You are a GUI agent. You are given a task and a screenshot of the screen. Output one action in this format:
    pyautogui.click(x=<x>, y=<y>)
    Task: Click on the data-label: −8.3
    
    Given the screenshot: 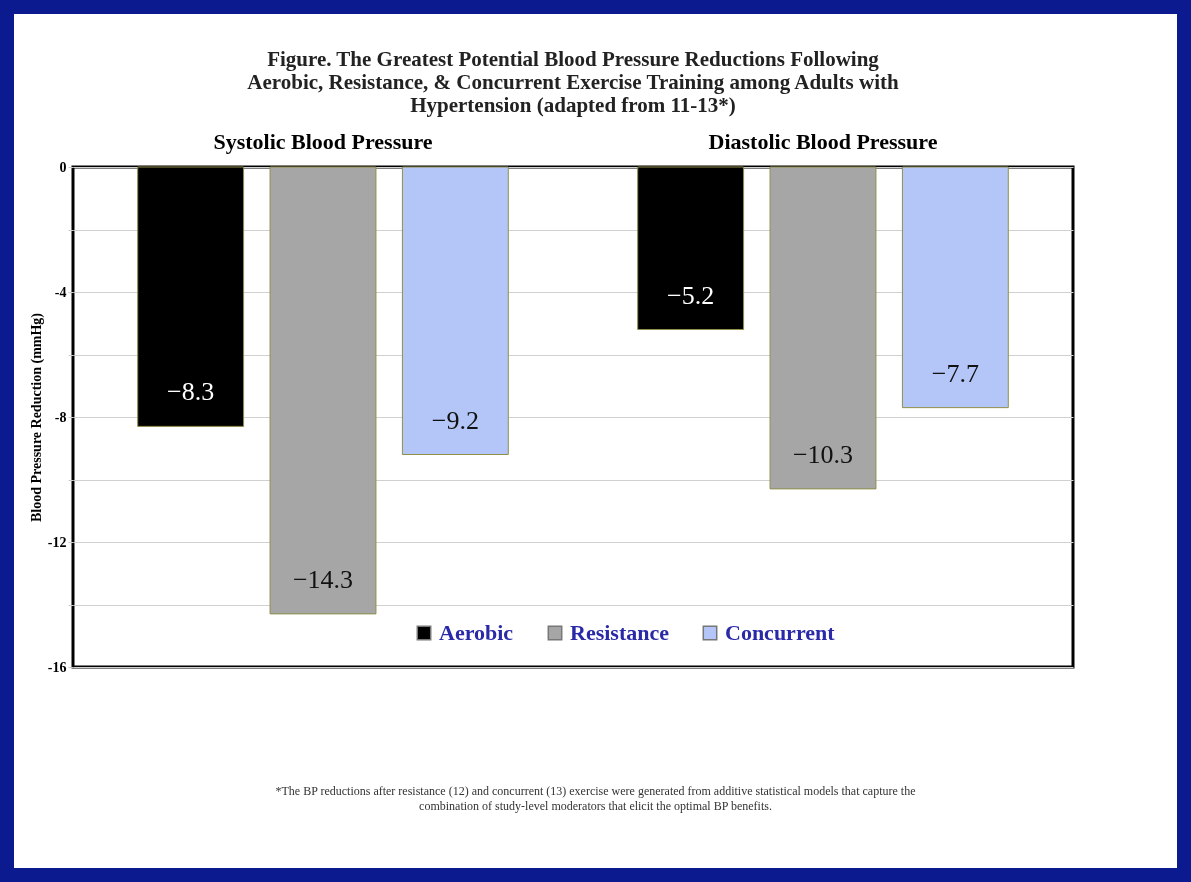 What is the action you would take?
    pyautogui.click(x=191, y=392)
    